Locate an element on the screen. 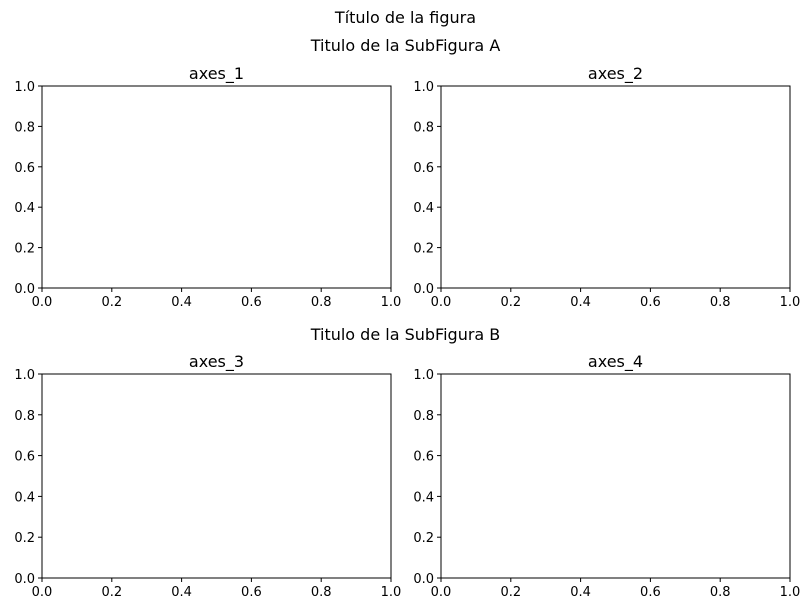  axes-1-xtick-label: 0.8 is located at coordinates (321, 302).